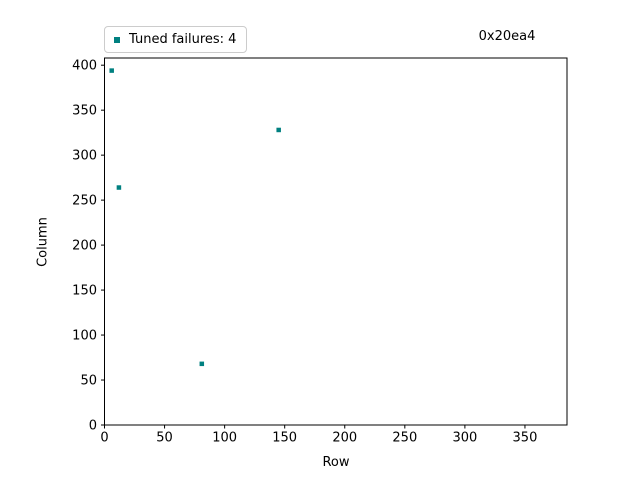 This screenshot has height=480, width=640. I want to click on x-tick-label: 200, so click(344, 438).